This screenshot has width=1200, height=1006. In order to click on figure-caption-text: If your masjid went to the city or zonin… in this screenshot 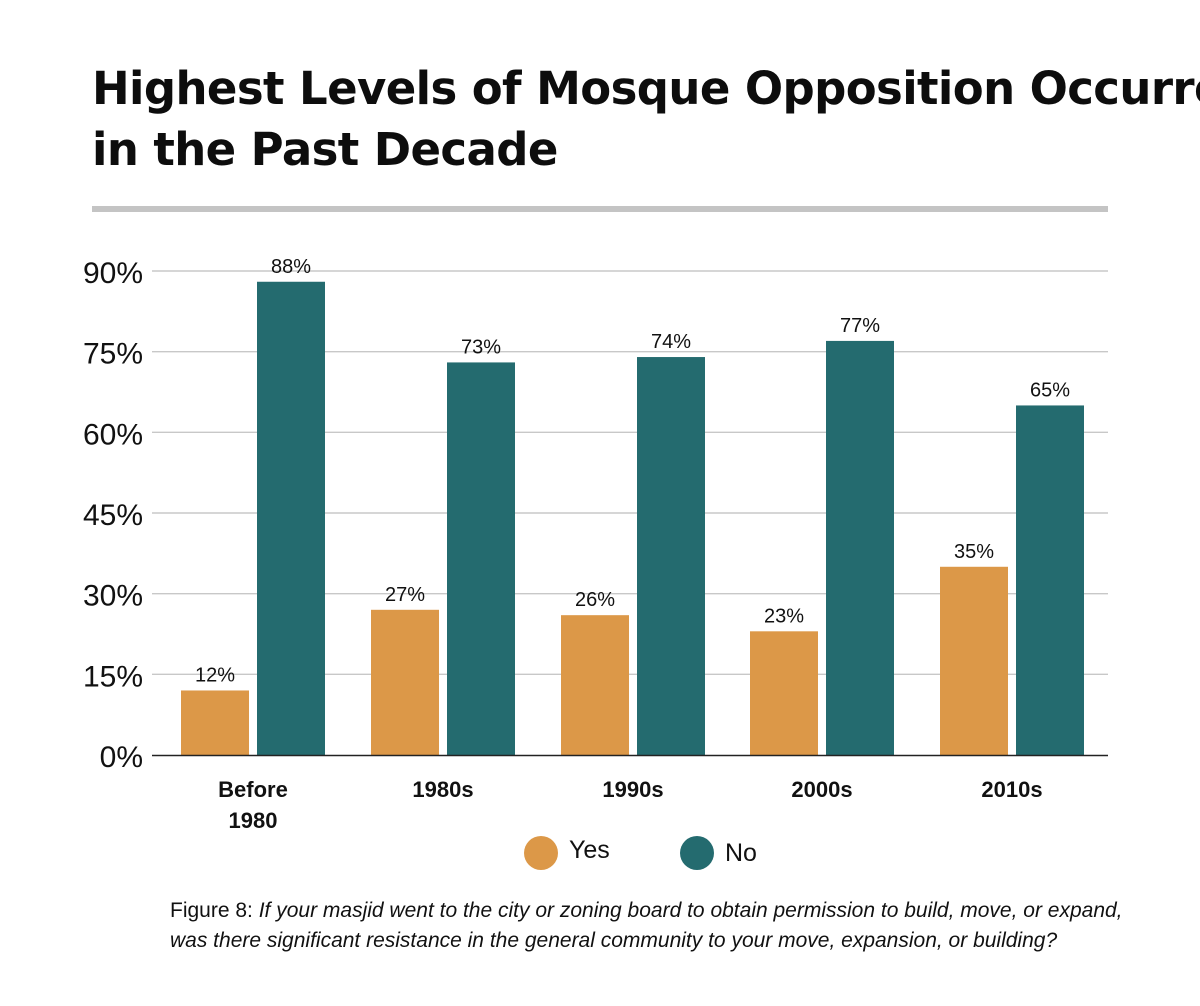, I will do `click(646, 925)`.